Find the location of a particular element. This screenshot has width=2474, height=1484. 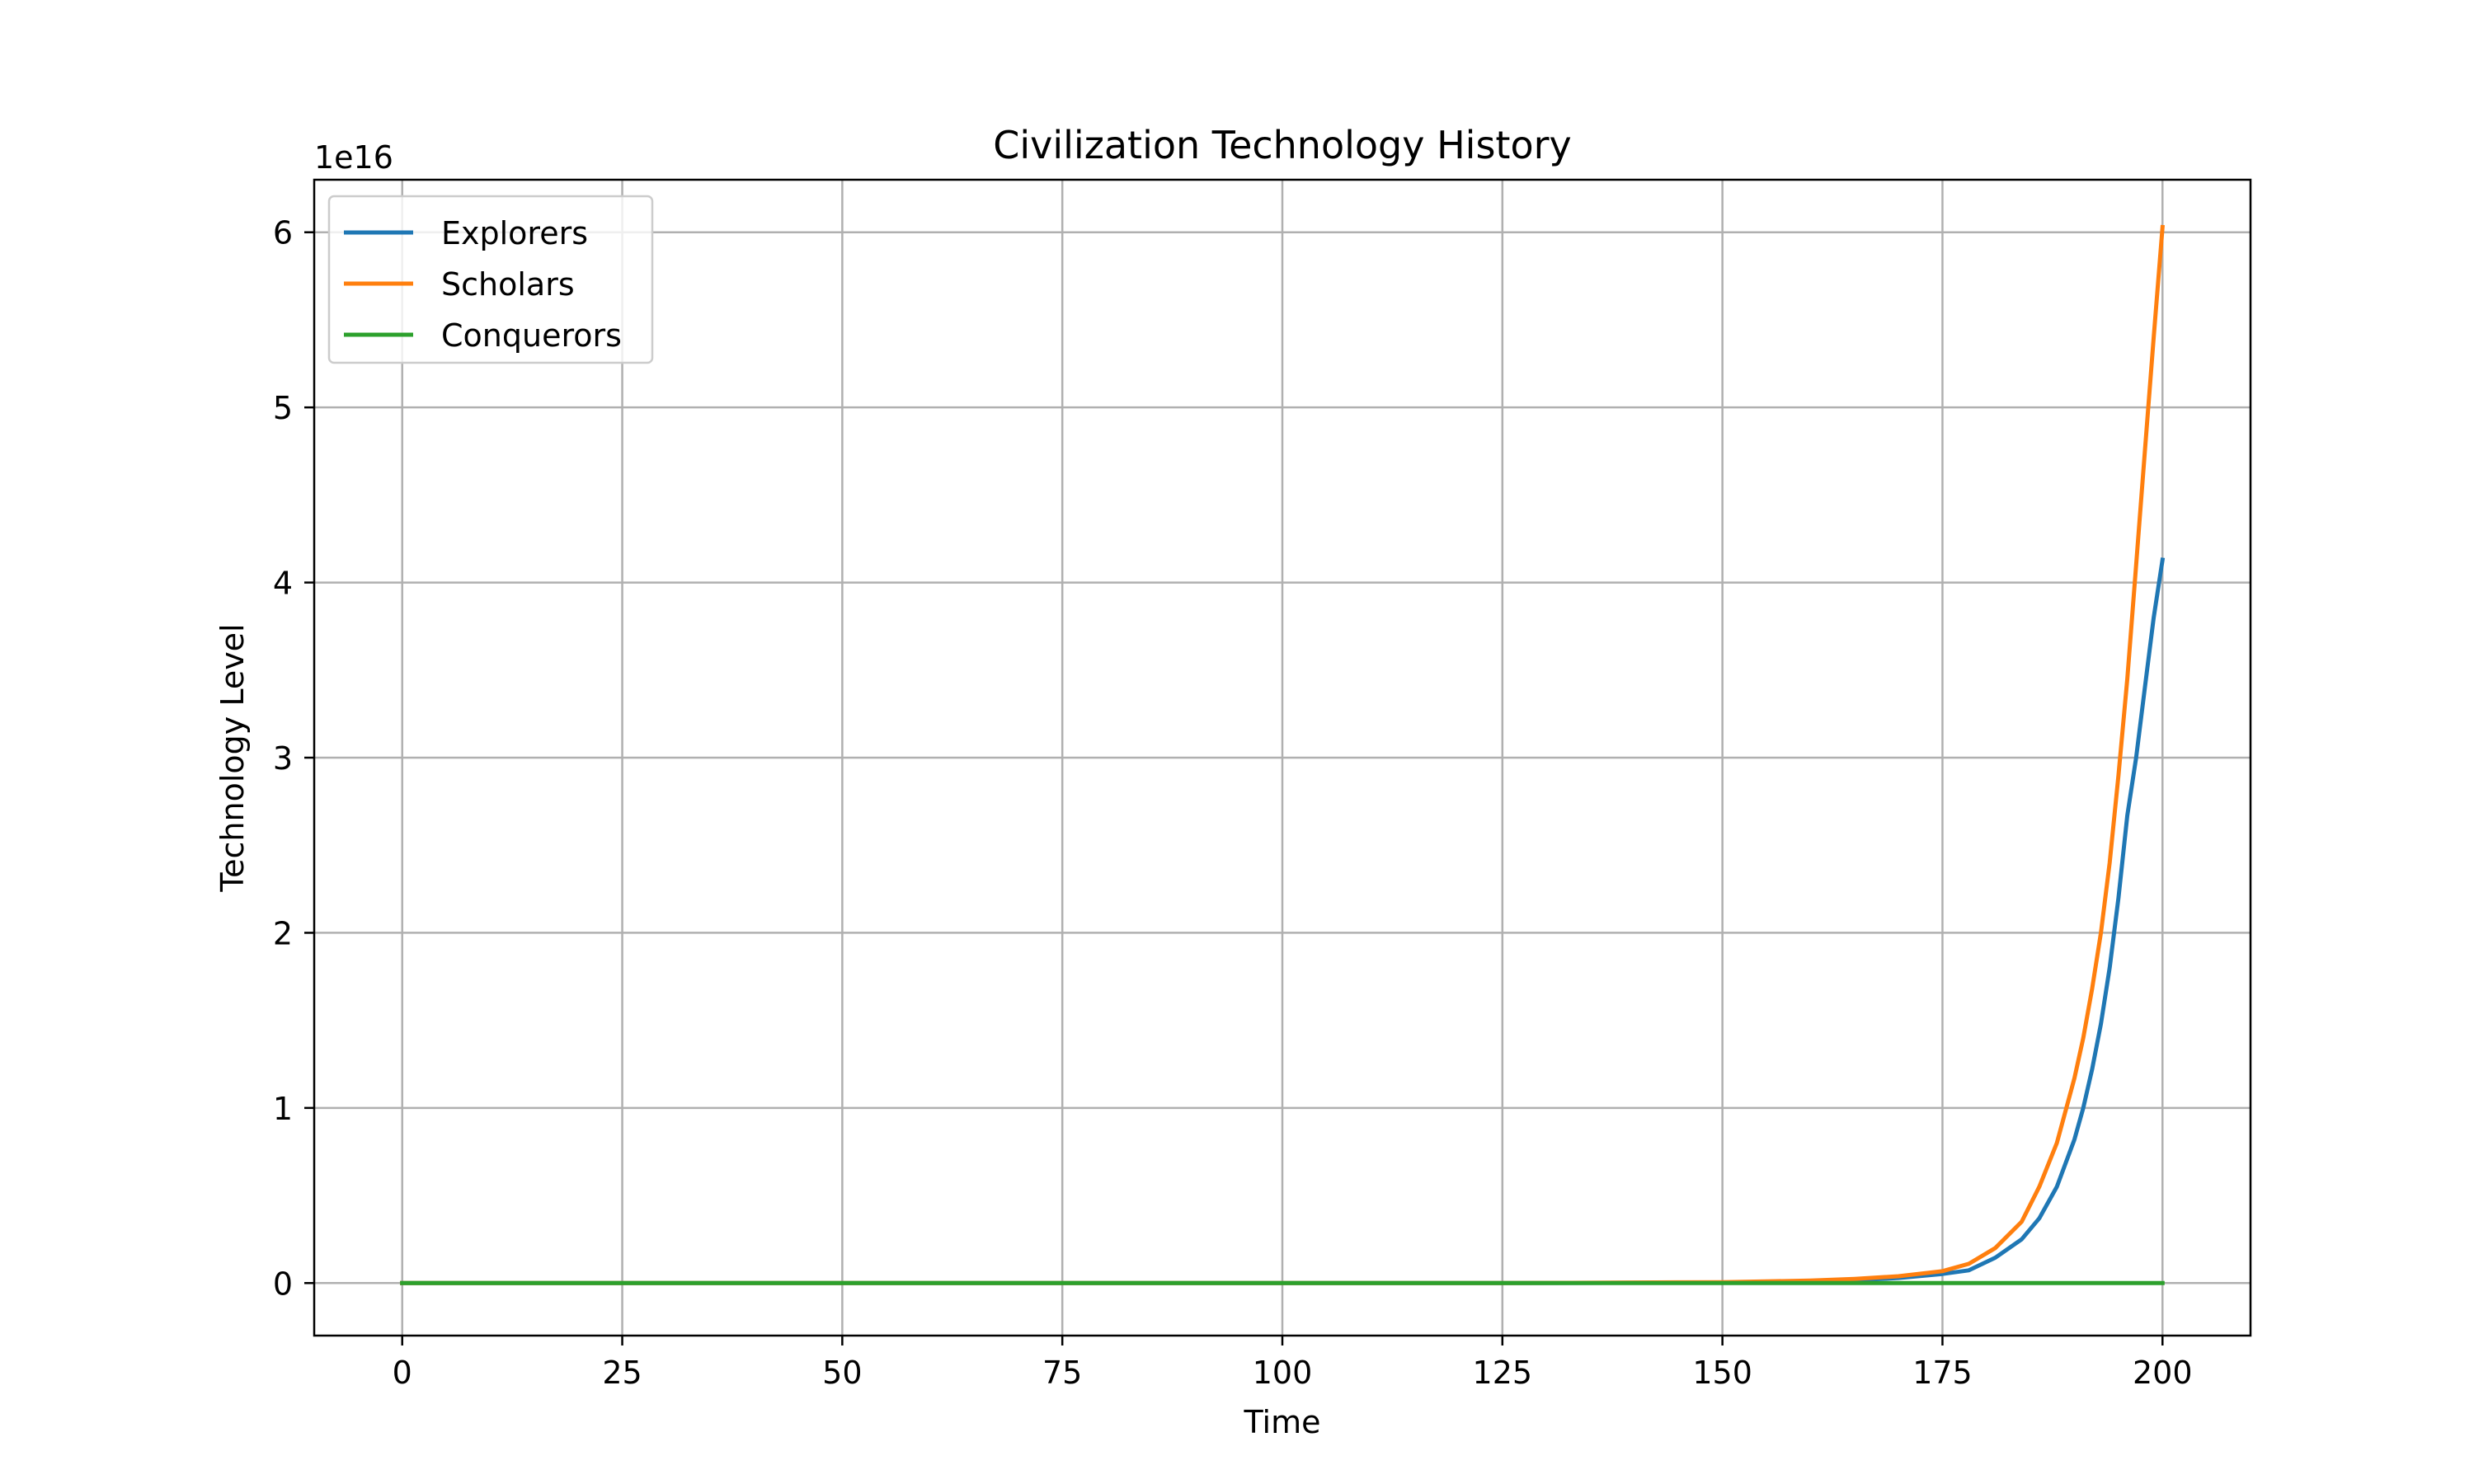

x-tick-label: 125 is located at coordinates (1503, 1373).